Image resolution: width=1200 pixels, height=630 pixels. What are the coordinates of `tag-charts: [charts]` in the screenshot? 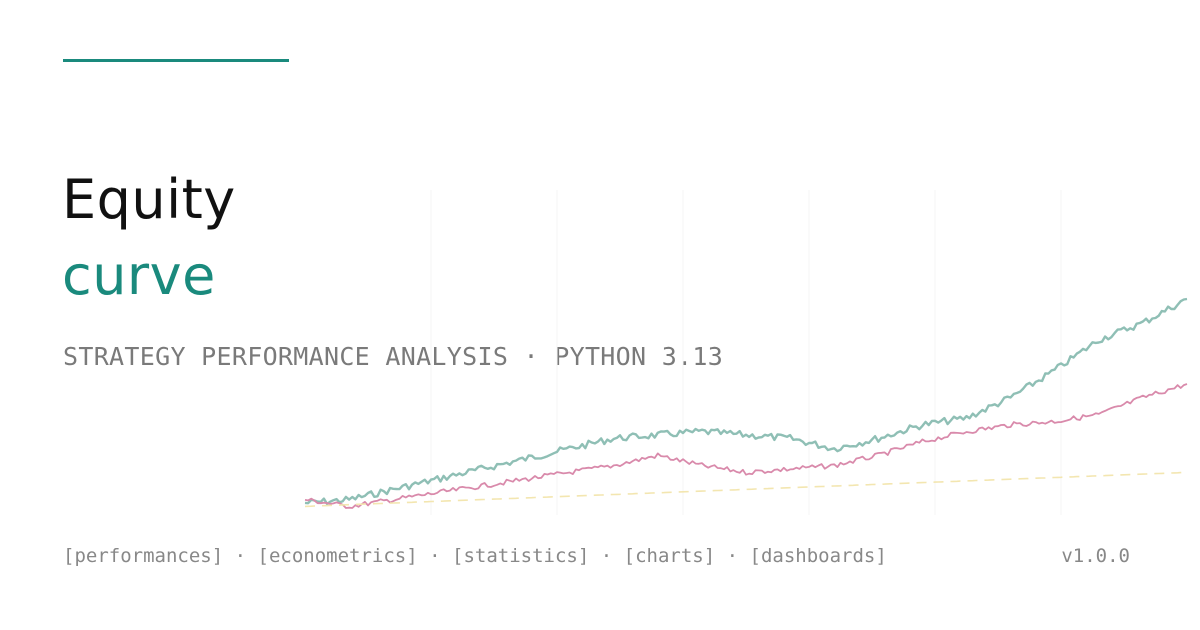 It's located at (669, 556).